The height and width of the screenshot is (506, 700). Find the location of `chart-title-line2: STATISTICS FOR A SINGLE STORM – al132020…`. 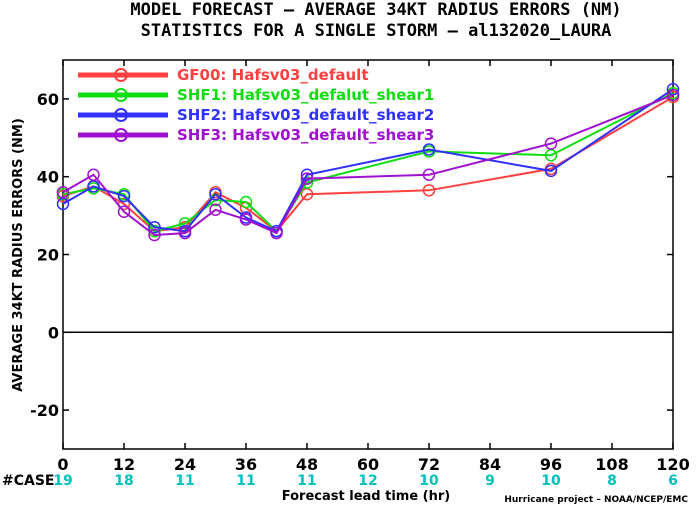

chart-title-line2: STATISTICS FOR A SINGLE STORM – al132020… is located at coordinates (376, 31).